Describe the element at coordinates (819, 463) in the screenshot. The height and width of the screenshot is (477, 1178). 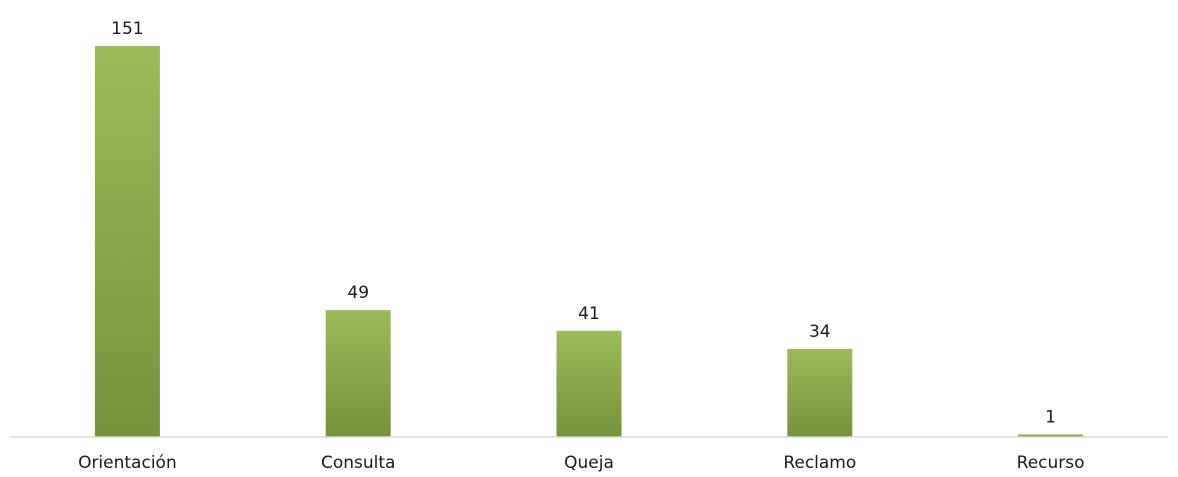
I see `x-tick-label: Reclamo` at that location.